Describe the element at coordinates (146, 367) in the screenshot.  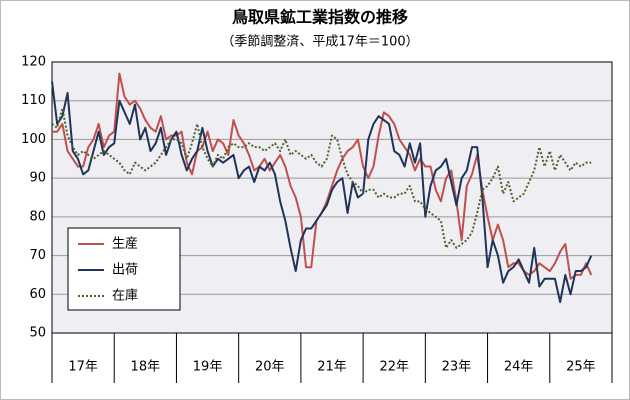
I see `x-tick-label: 18年` at that location.